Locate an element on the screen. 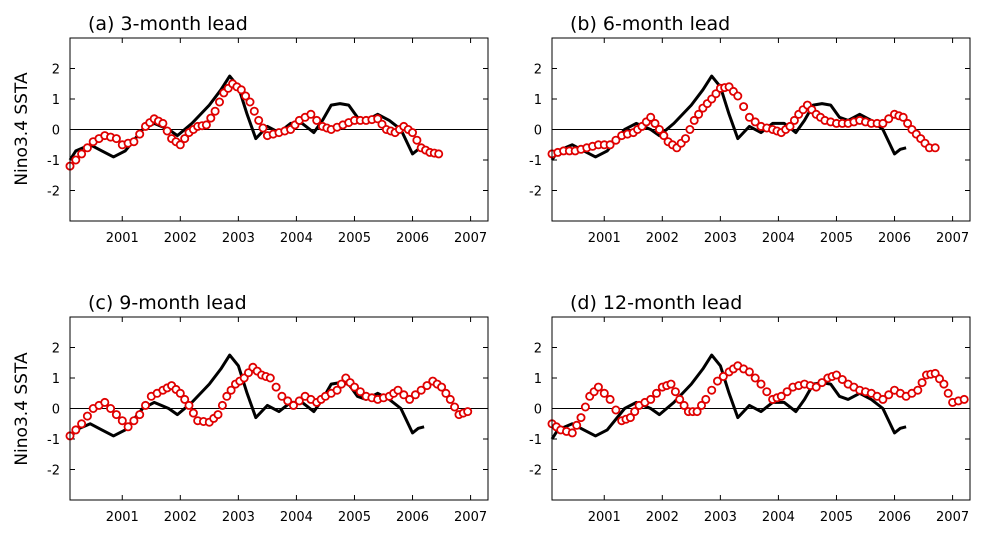 This screenshot has width=988, height=537. panel-title: (b) 6-month lead is located at coordinates (650, 24).